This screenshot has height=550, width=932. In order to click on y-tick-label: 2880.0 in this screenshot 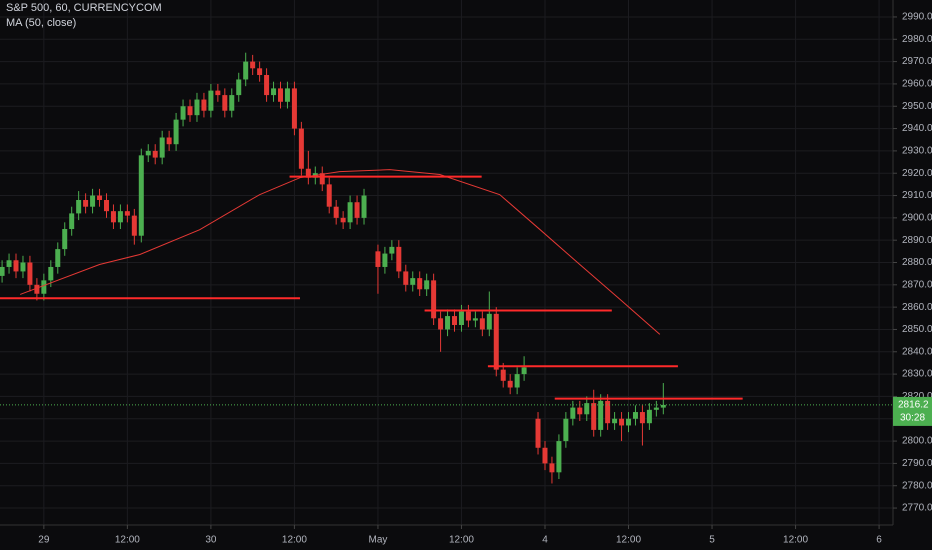, I will do `click(917, 262)`.